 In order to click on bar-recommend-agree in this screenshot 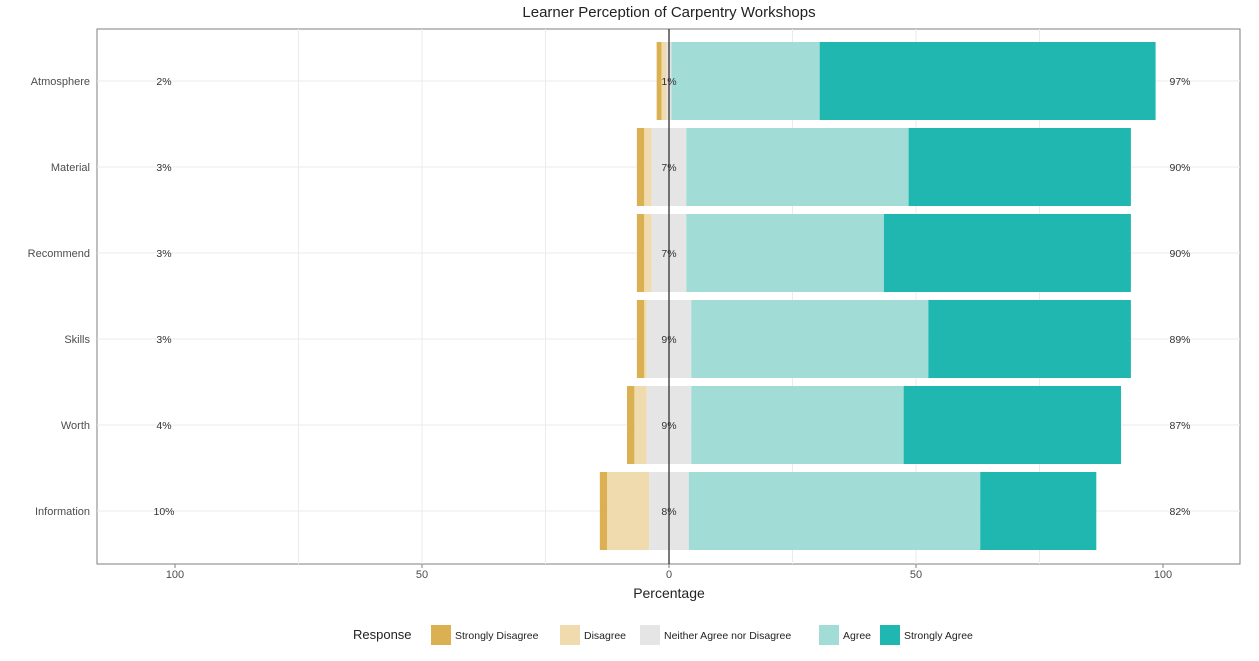, I will do `click(785, 253)`.